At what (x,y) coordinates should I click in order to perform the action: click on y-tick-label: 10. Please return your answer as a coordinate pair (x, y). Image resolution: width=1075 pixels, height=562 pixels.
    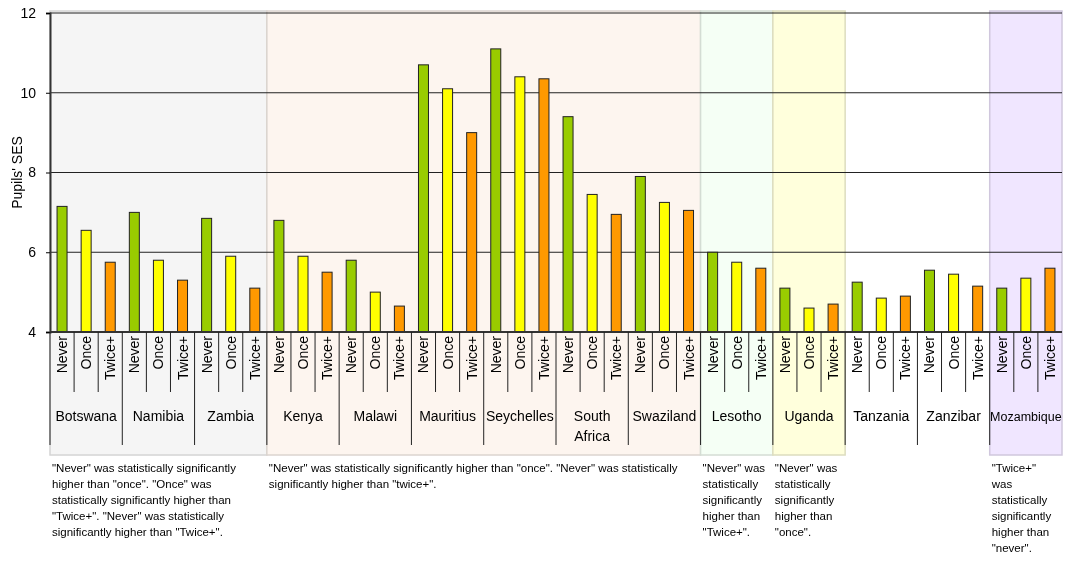
    Looking at the image, I should click on (28, 92).